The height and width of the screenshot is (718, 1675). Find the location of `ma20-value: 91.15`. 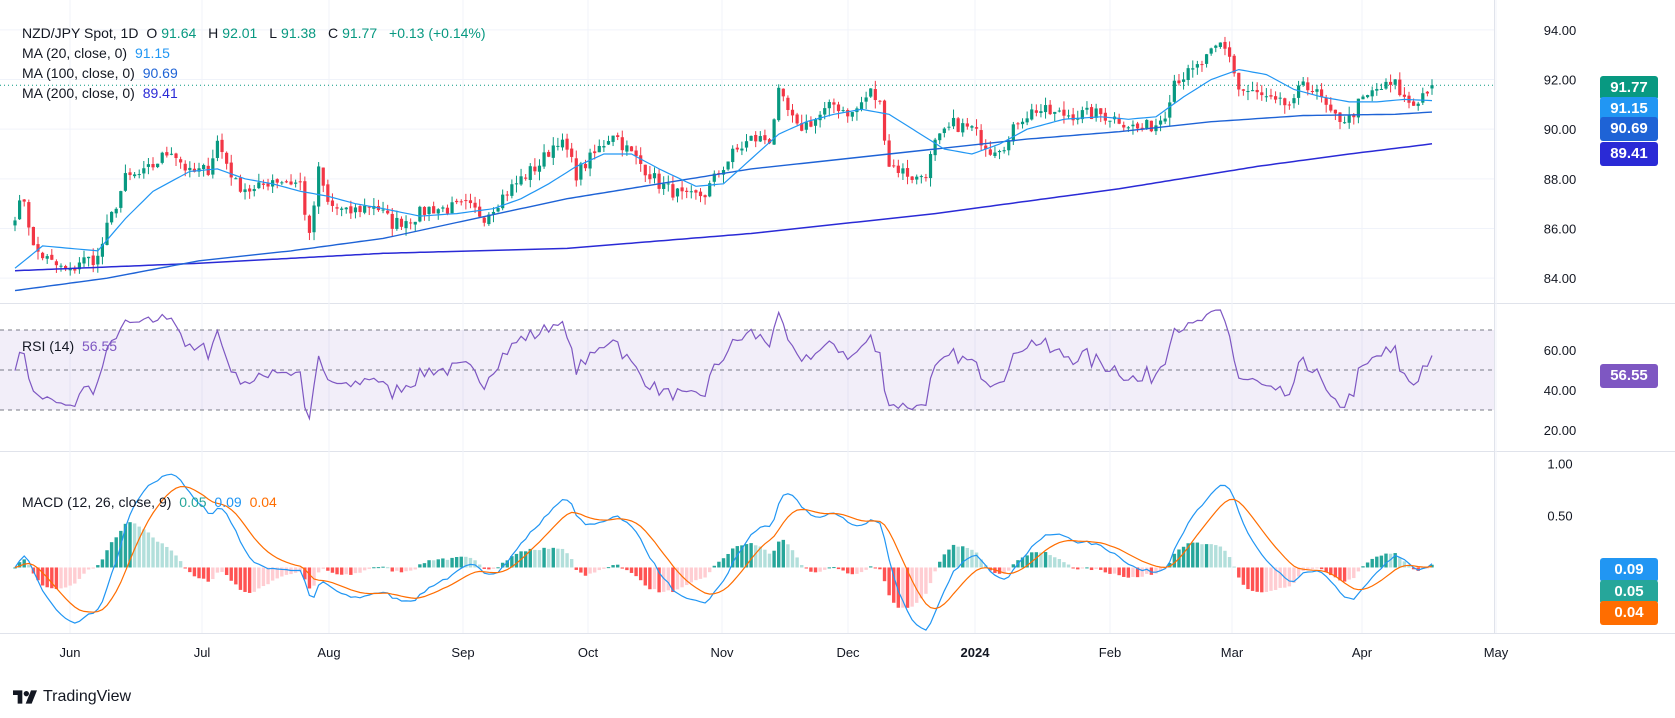

ma20-value: 91.15 is located at coordinates (152, 53).